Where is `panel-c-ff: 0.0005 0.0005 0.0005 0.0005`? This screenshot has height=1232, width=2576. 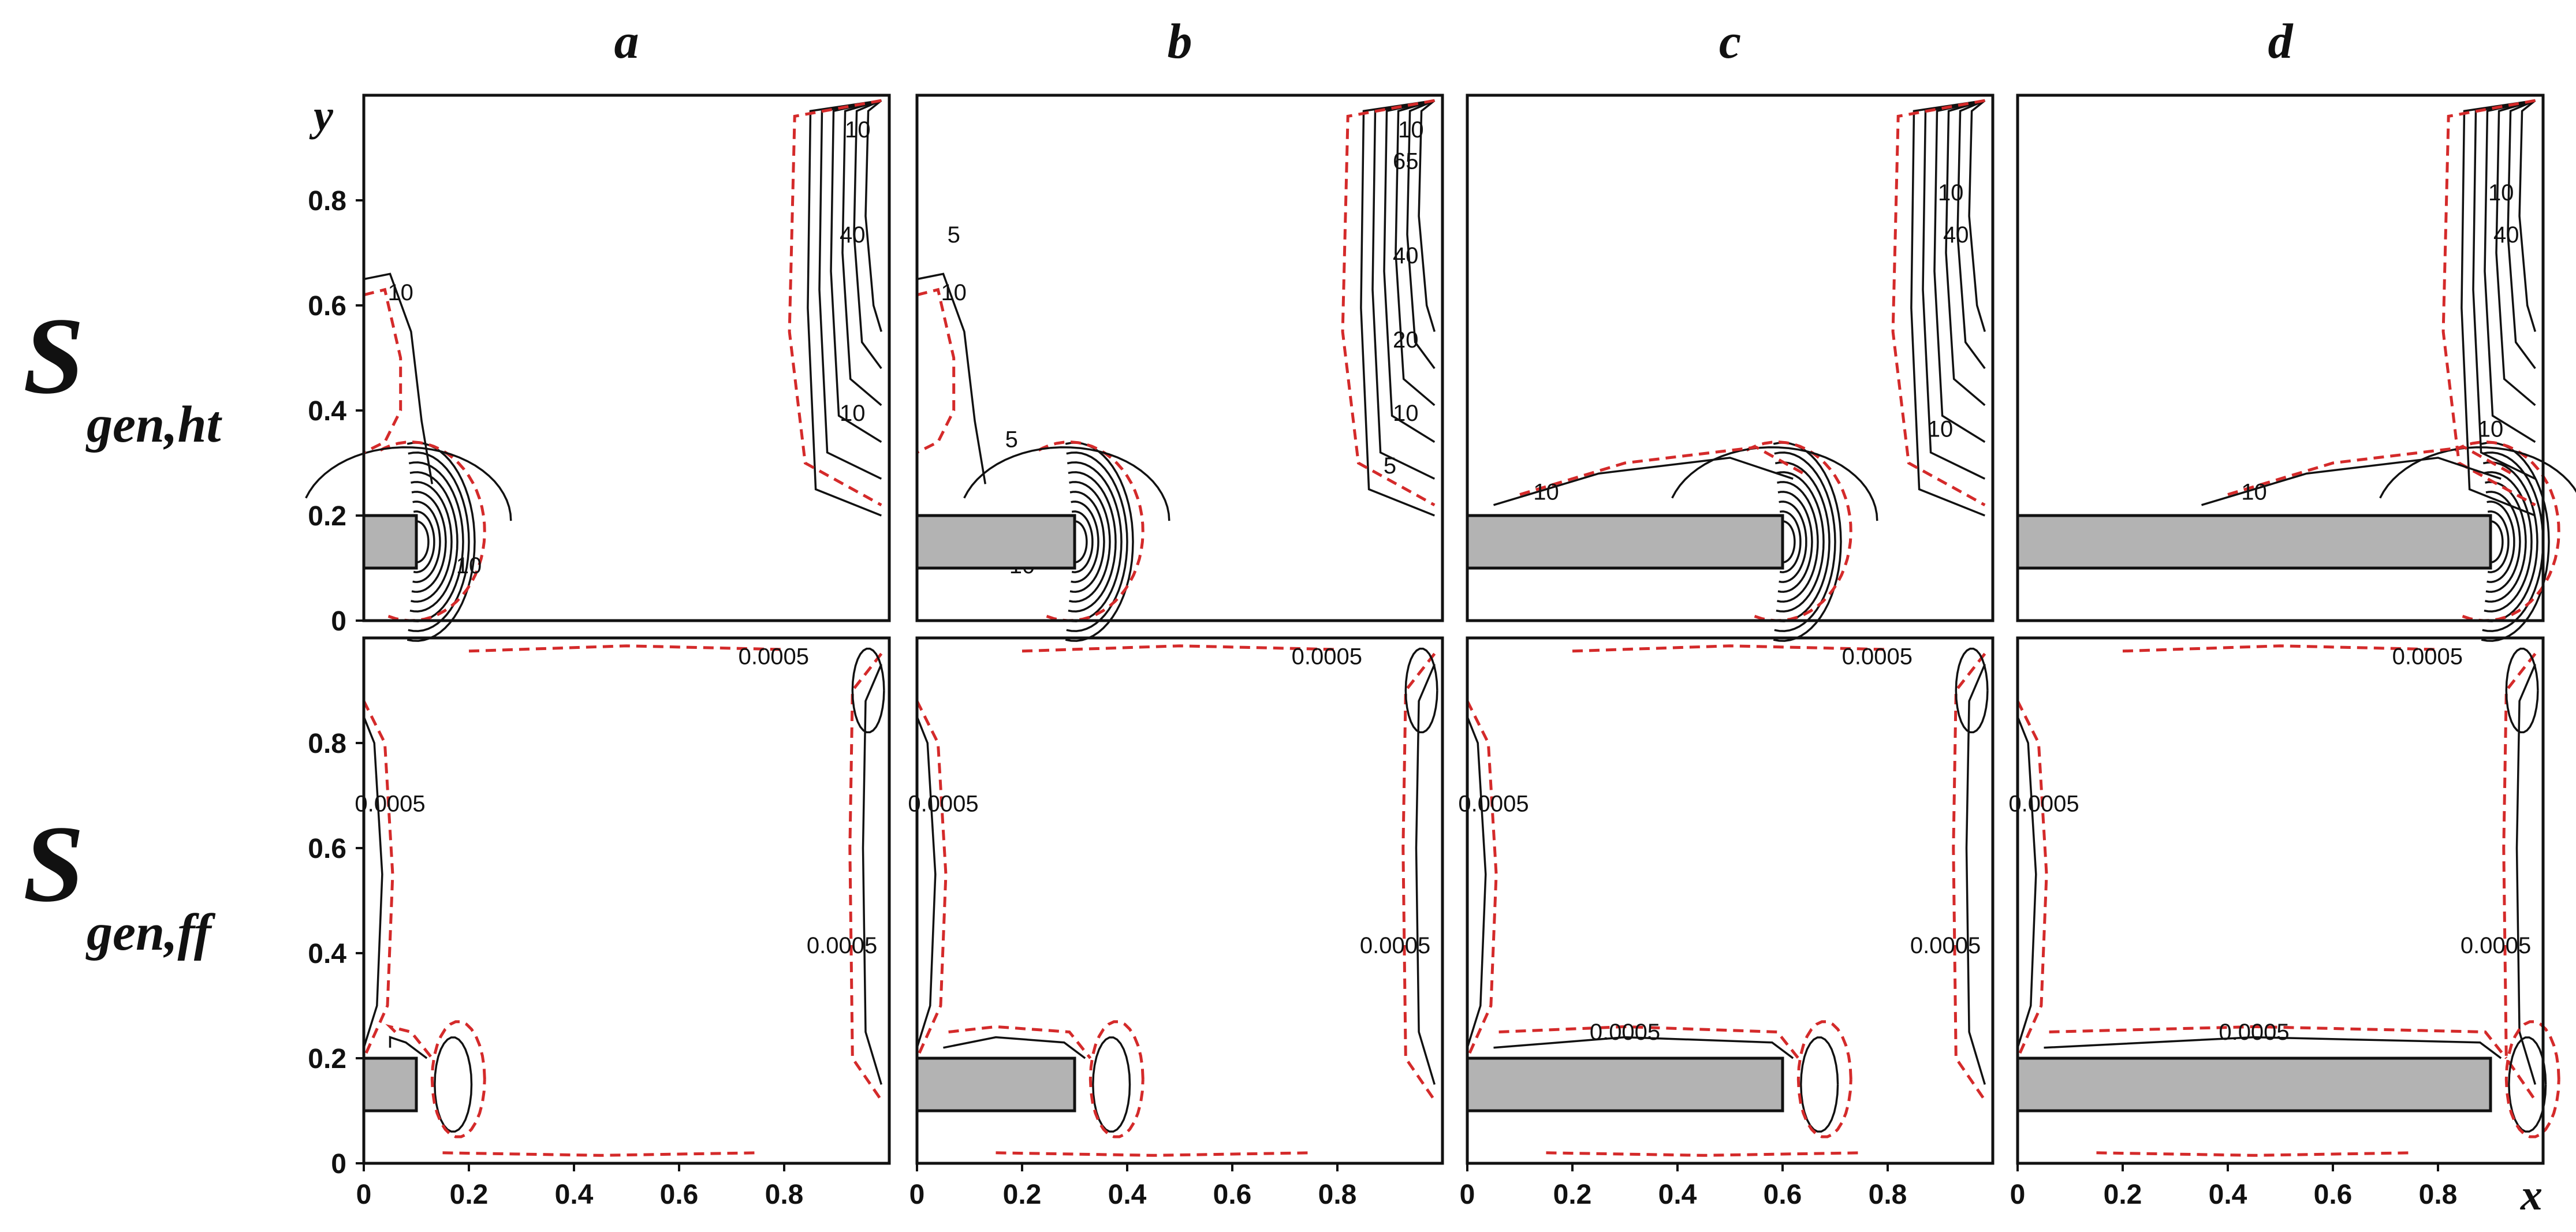 panel-c-ff: 0.0005 0.0005 0.0005 0.0005 is located at coordinates (1727, 900).